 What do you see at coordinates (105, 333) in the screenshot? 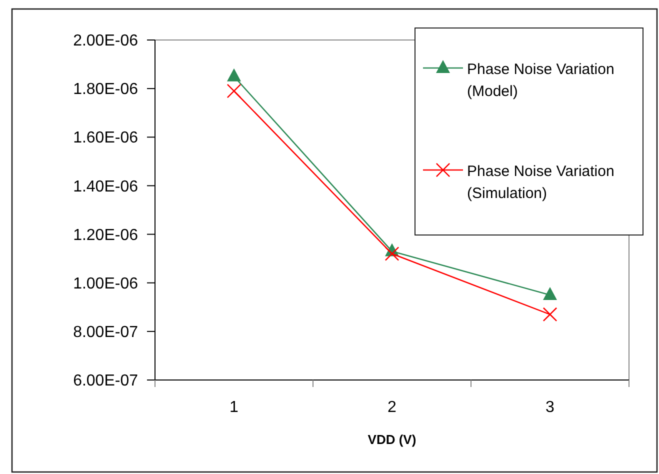
I see `y-tick-label: 8.00E-07` at bounding box center [105, 333].